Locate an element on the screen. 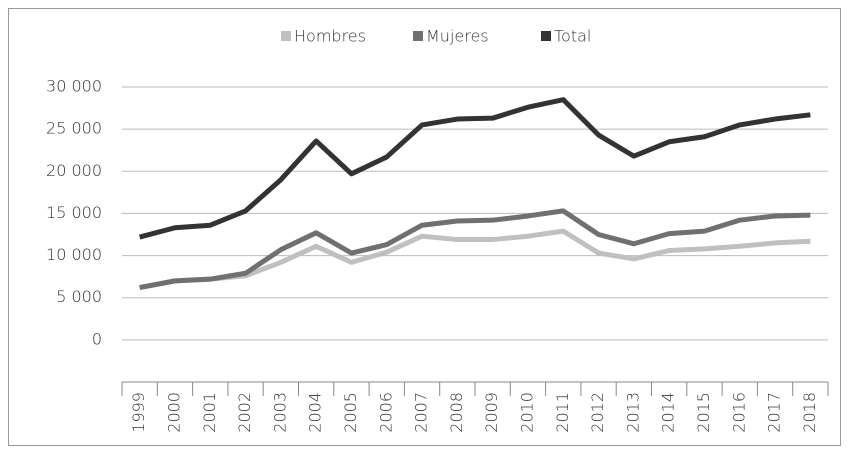  y-tick-label: 20 000 is located at coordinates (74, 170).